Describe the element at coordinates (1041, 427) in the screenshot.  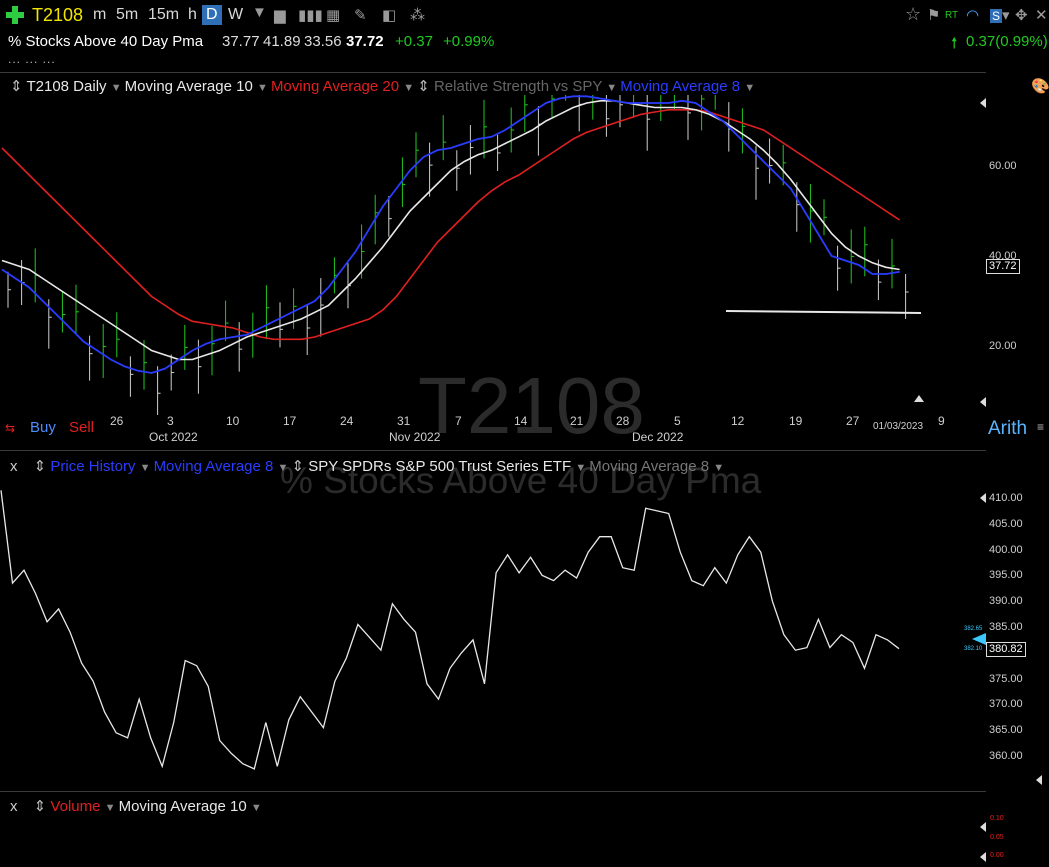
I see `menu-icon: ≡` at that location.